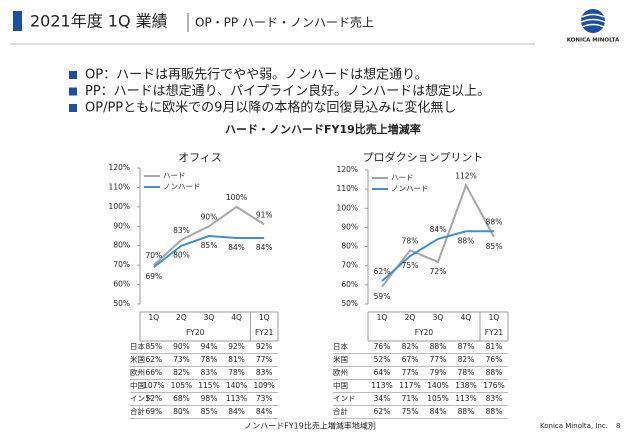 This screenshot has width=640, height=443. Describe the element at coordinates (17, 21) in the screenshot. I see `header-mark` at that location.